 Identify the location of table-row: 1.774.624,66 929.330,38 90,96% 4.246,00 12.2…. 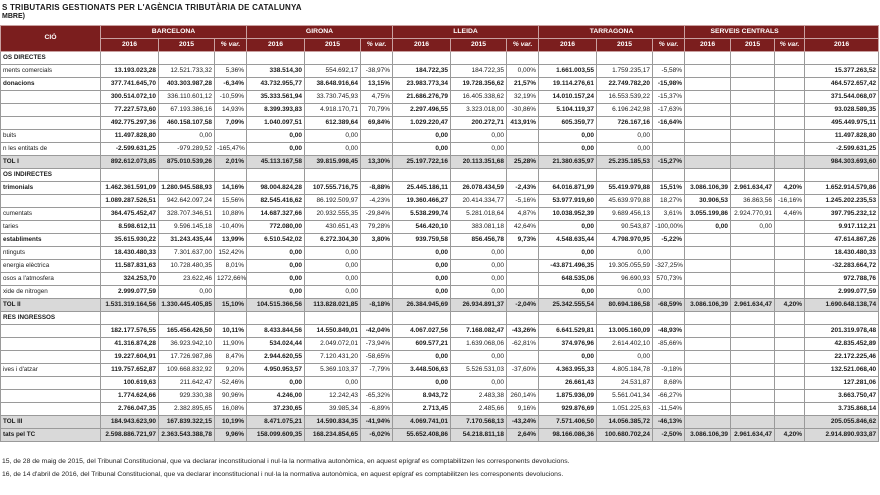
(440, 396).